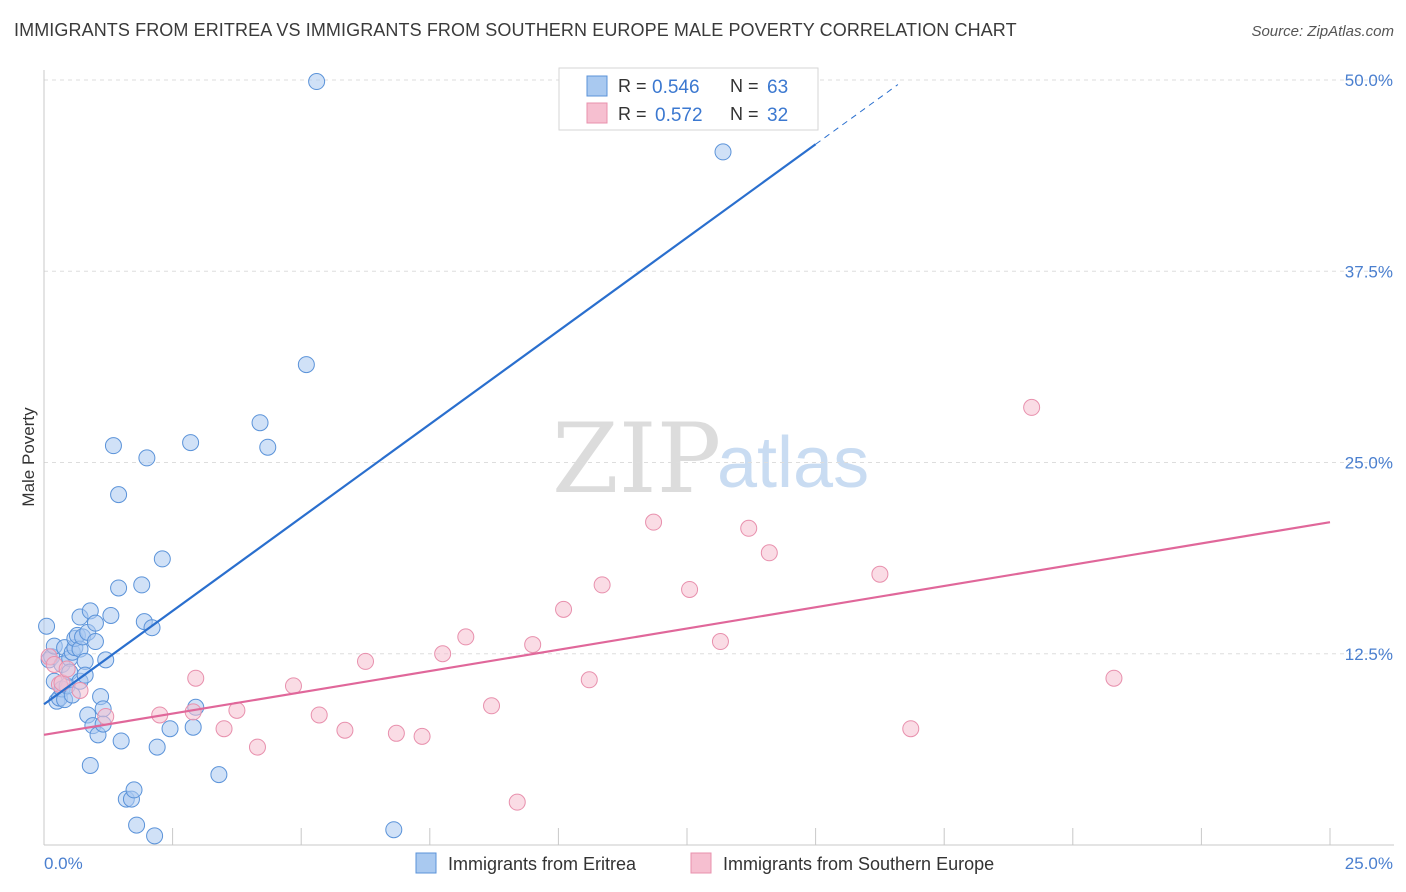 The image size is (1406, 892). I want to click on y-tick-label: 50.0%, so click(1369, 80).